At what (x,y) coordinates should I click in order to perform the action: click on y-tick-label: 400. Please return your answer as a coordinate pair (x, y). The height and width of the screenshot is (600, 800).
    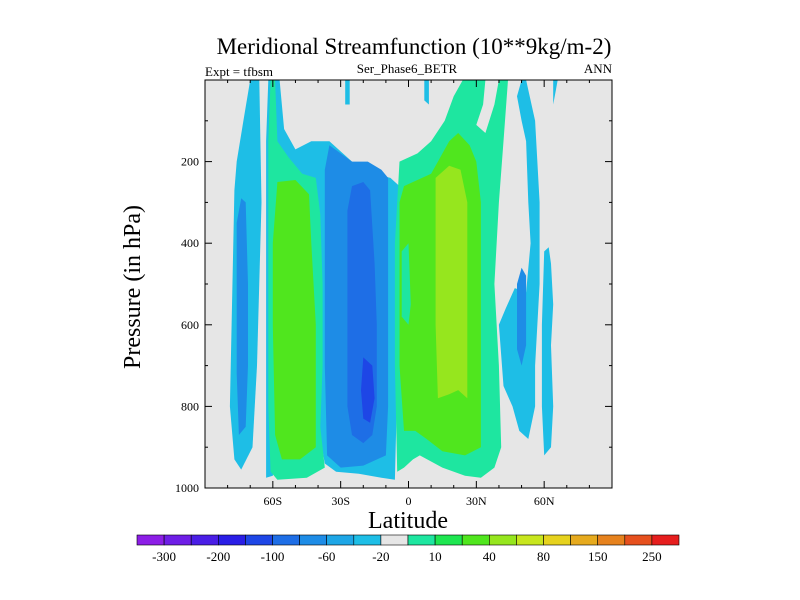
    Looking at the image, I should click on (190, 243).